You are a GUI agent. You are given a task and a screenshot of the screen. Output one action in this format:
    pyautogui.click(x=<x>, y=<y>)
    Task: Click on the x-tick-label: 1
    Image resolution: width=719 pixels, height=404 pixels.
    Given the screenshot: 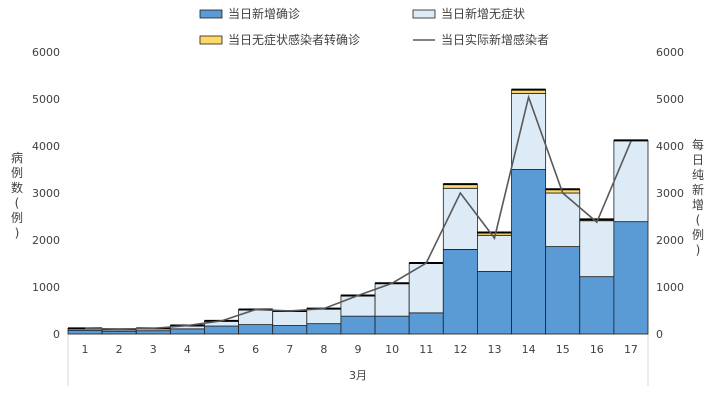 What is the action you would take?
    pyautogui.click(x=85, y=349)
    